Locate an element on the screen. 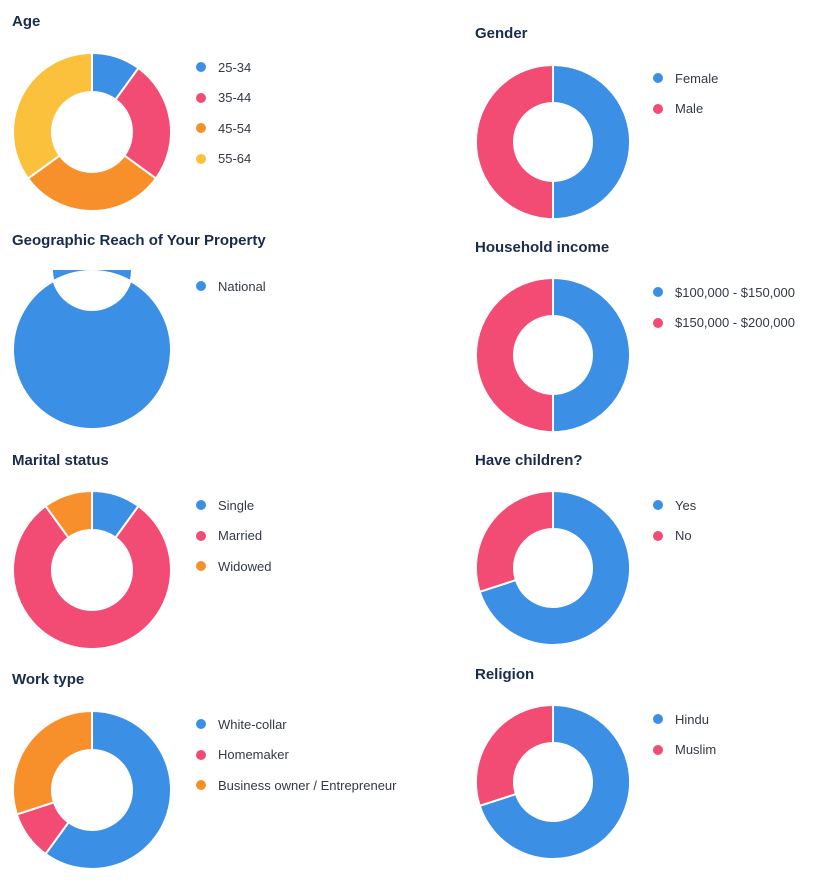 This screenshot has height=889, width=826. legend: 25-34 35-44 45-54 55-64 is located at coordinates (223, 113).